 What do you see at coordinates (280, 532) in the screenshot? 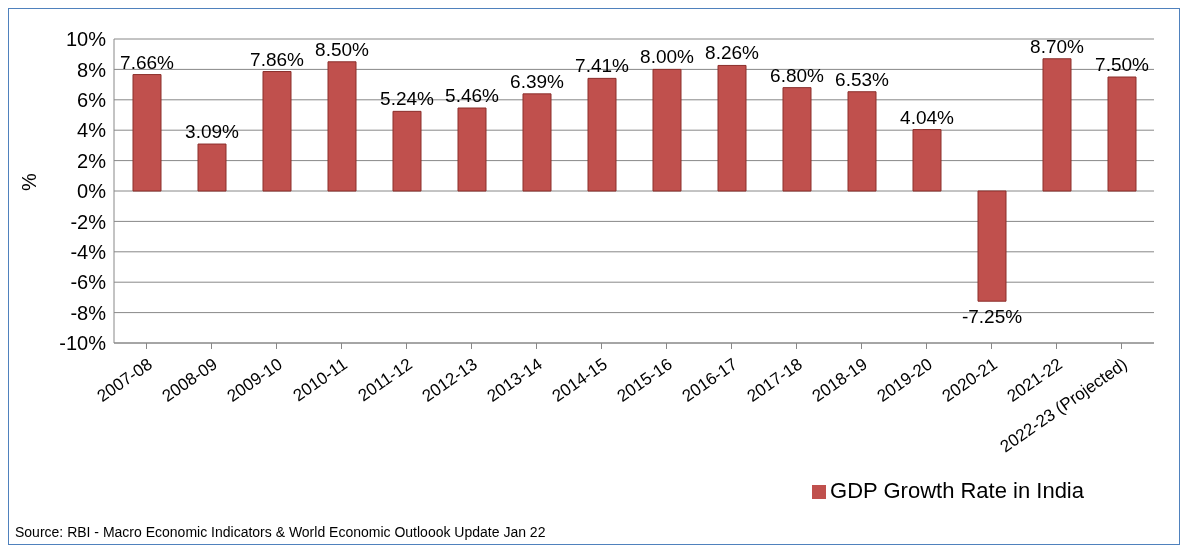
I see `source-note: Source: RBI - Macro Economic Indicators & World Economic Outloook Update Jan 22` at bounding box center [280, 532].